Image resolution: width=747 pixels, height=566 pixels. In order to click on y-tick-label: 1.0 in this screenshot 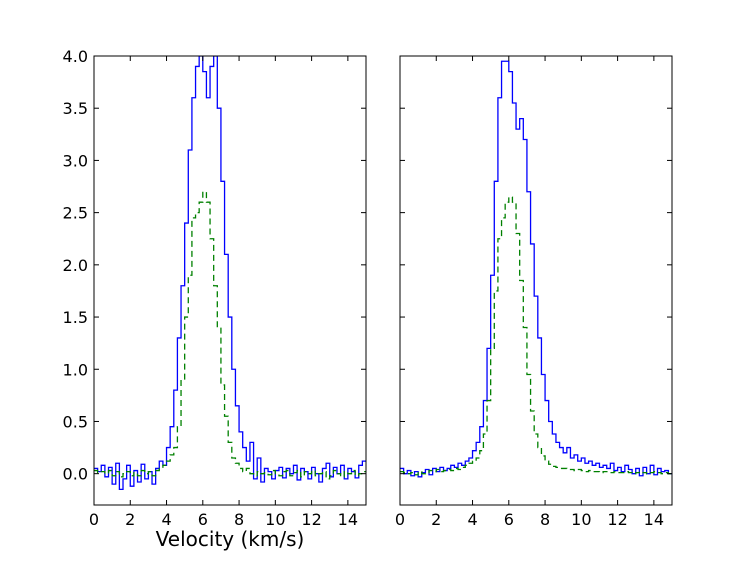, I will do `click(75, 369)`.